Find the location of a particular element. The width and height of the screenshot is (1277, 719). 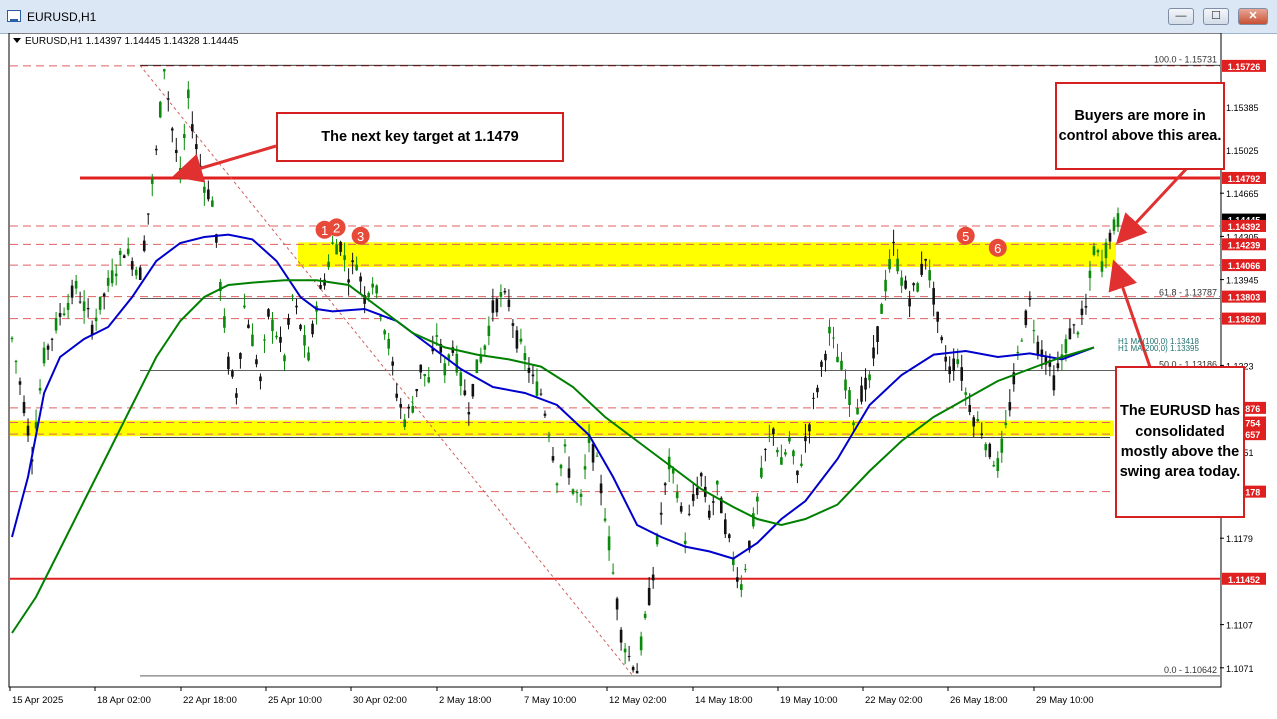

minimize-button: — is located at coordinates (1181, 16).